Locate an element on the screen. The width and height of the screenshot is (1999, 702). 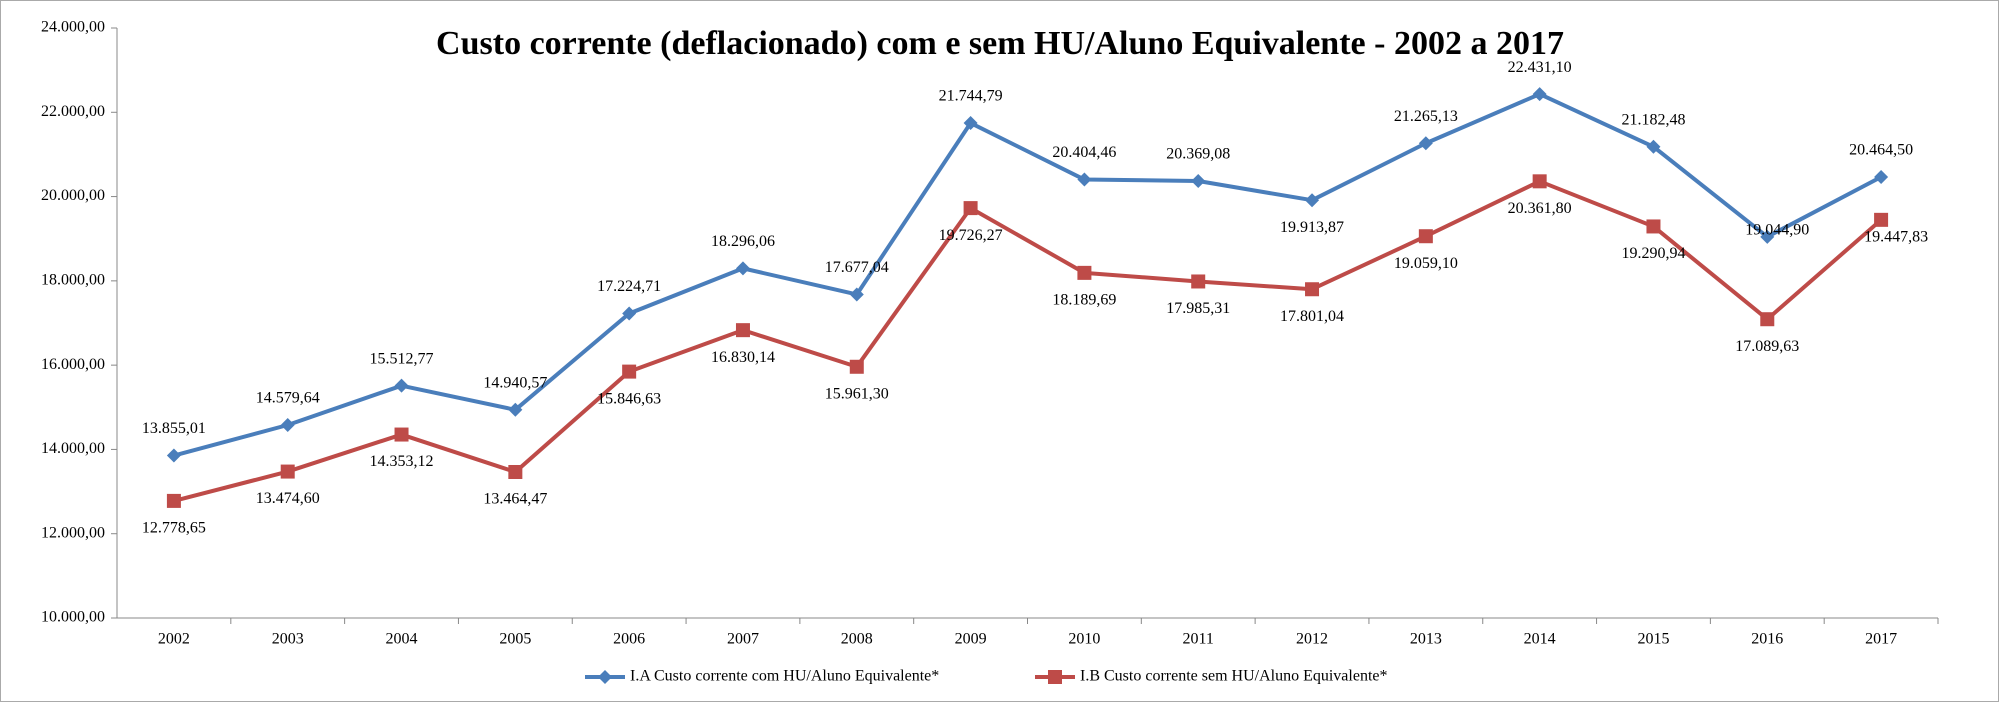
data-label: 19.044,90 is located at coordinates (1777, 229).